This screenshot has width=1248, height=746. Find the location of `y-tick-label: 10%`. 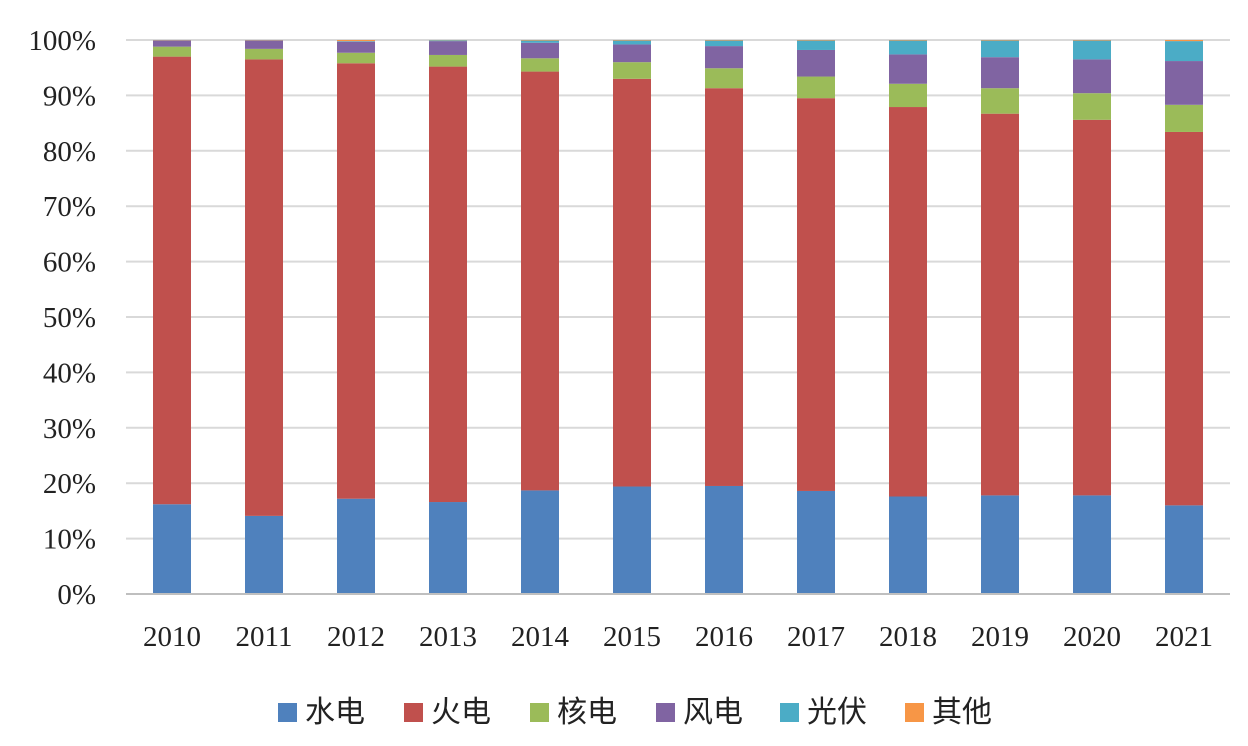

y-tick-label: 10% is located at coordinates (69, 540).